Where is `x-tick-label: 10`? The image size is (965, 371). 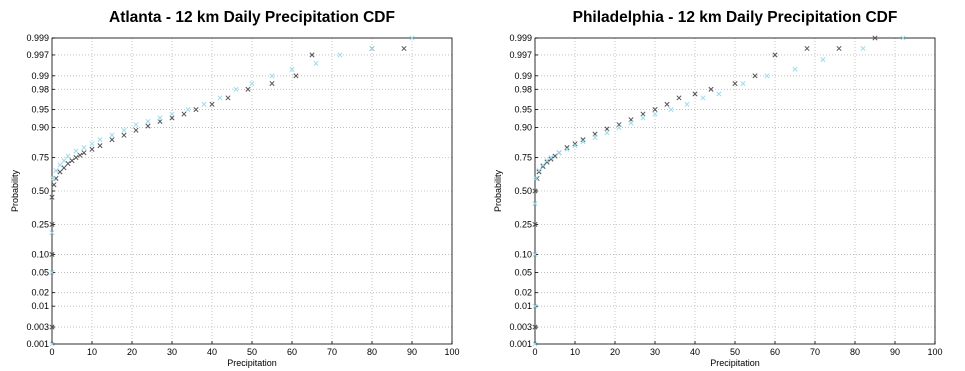
x-tick-label: 10 is located at coordinates (575, 352).